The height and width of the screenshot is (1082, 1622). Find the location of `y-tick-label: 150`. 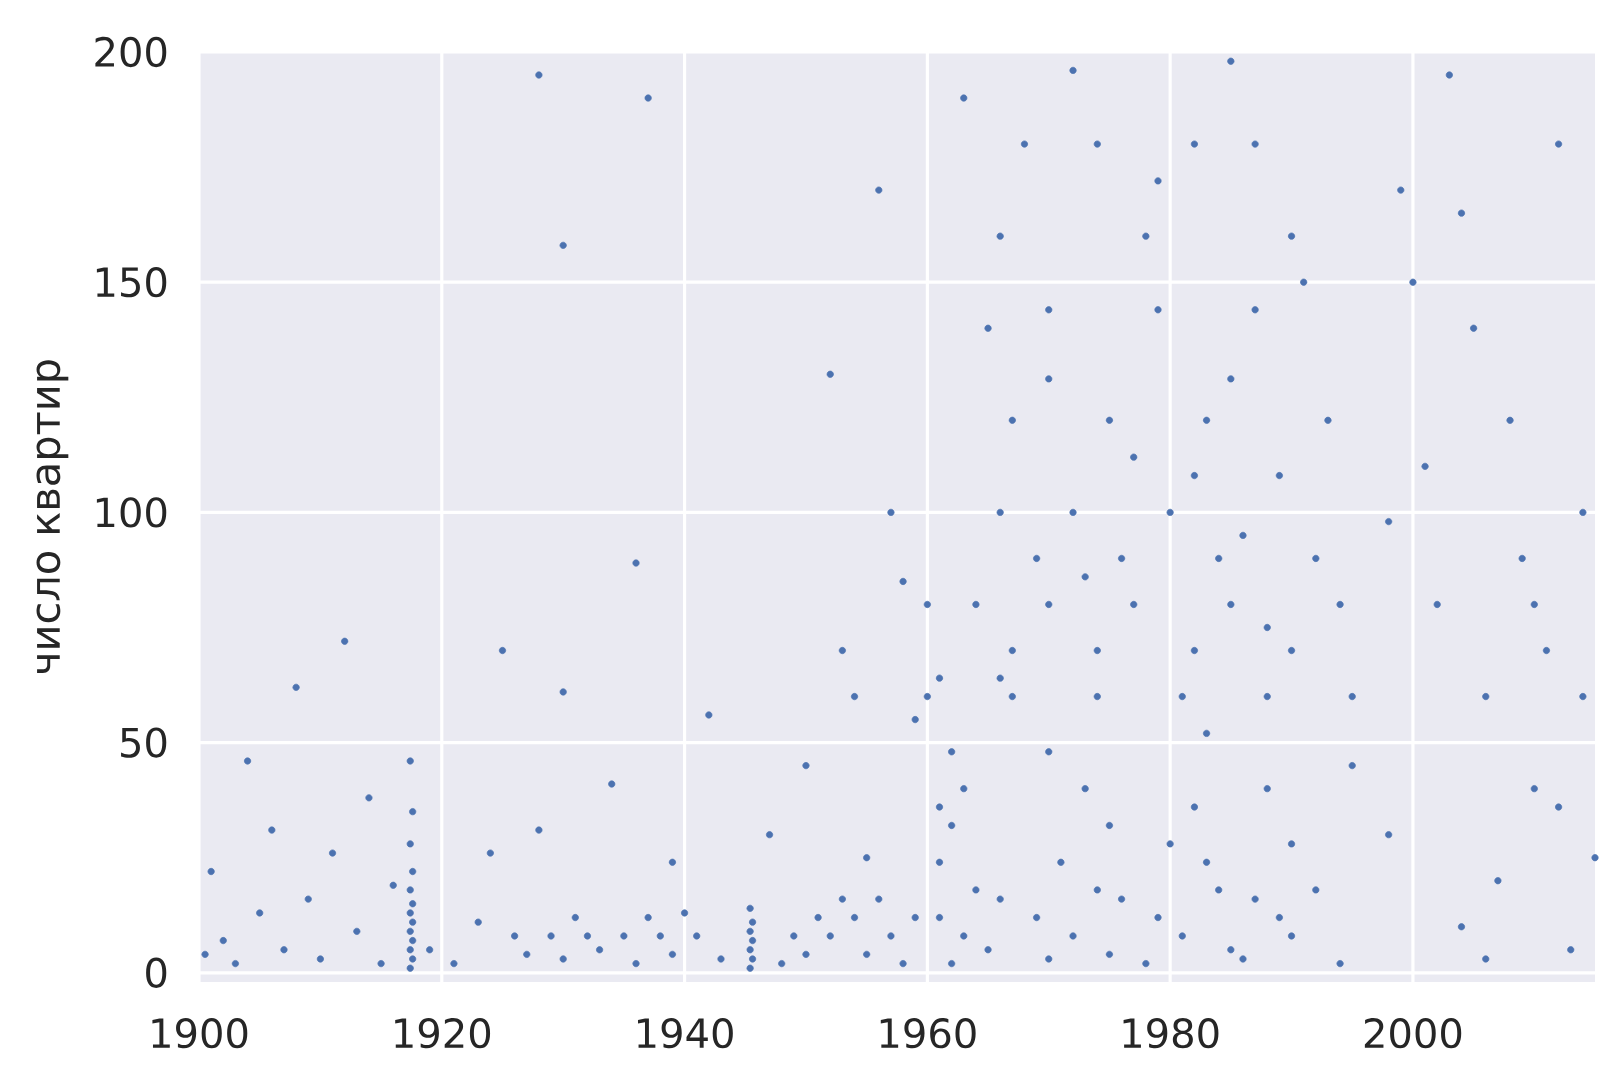

y-tick-label: 150 is located at coordinates (131, 282).